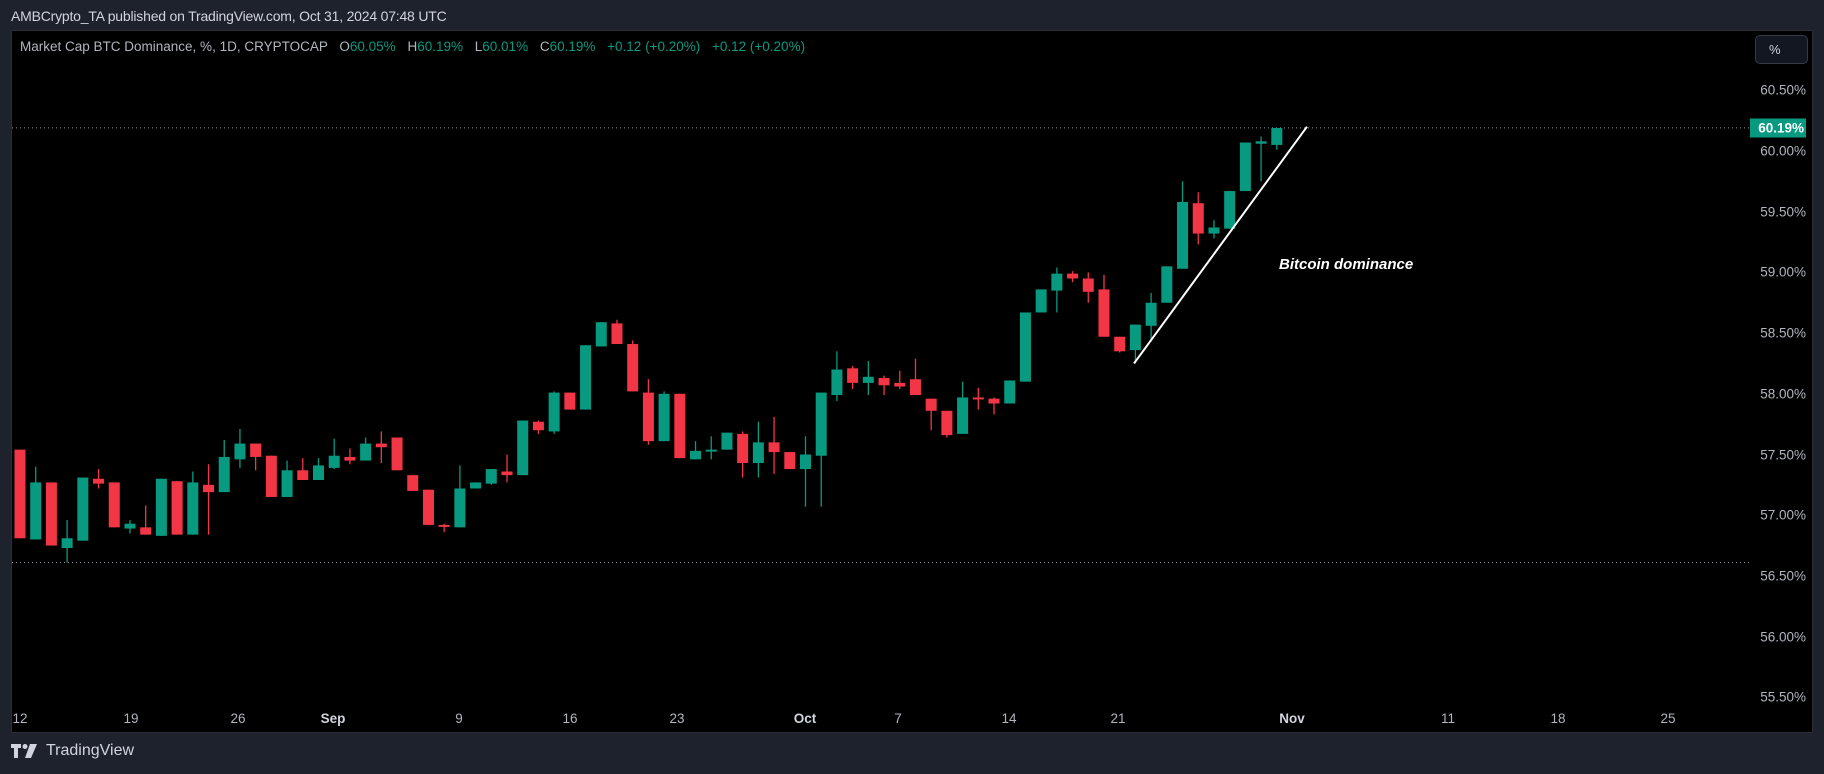  What do you see at coordinates (1009, 718) in the screenshot?
I see `time-axis-label: 14` at bounding box center [1009, 718].